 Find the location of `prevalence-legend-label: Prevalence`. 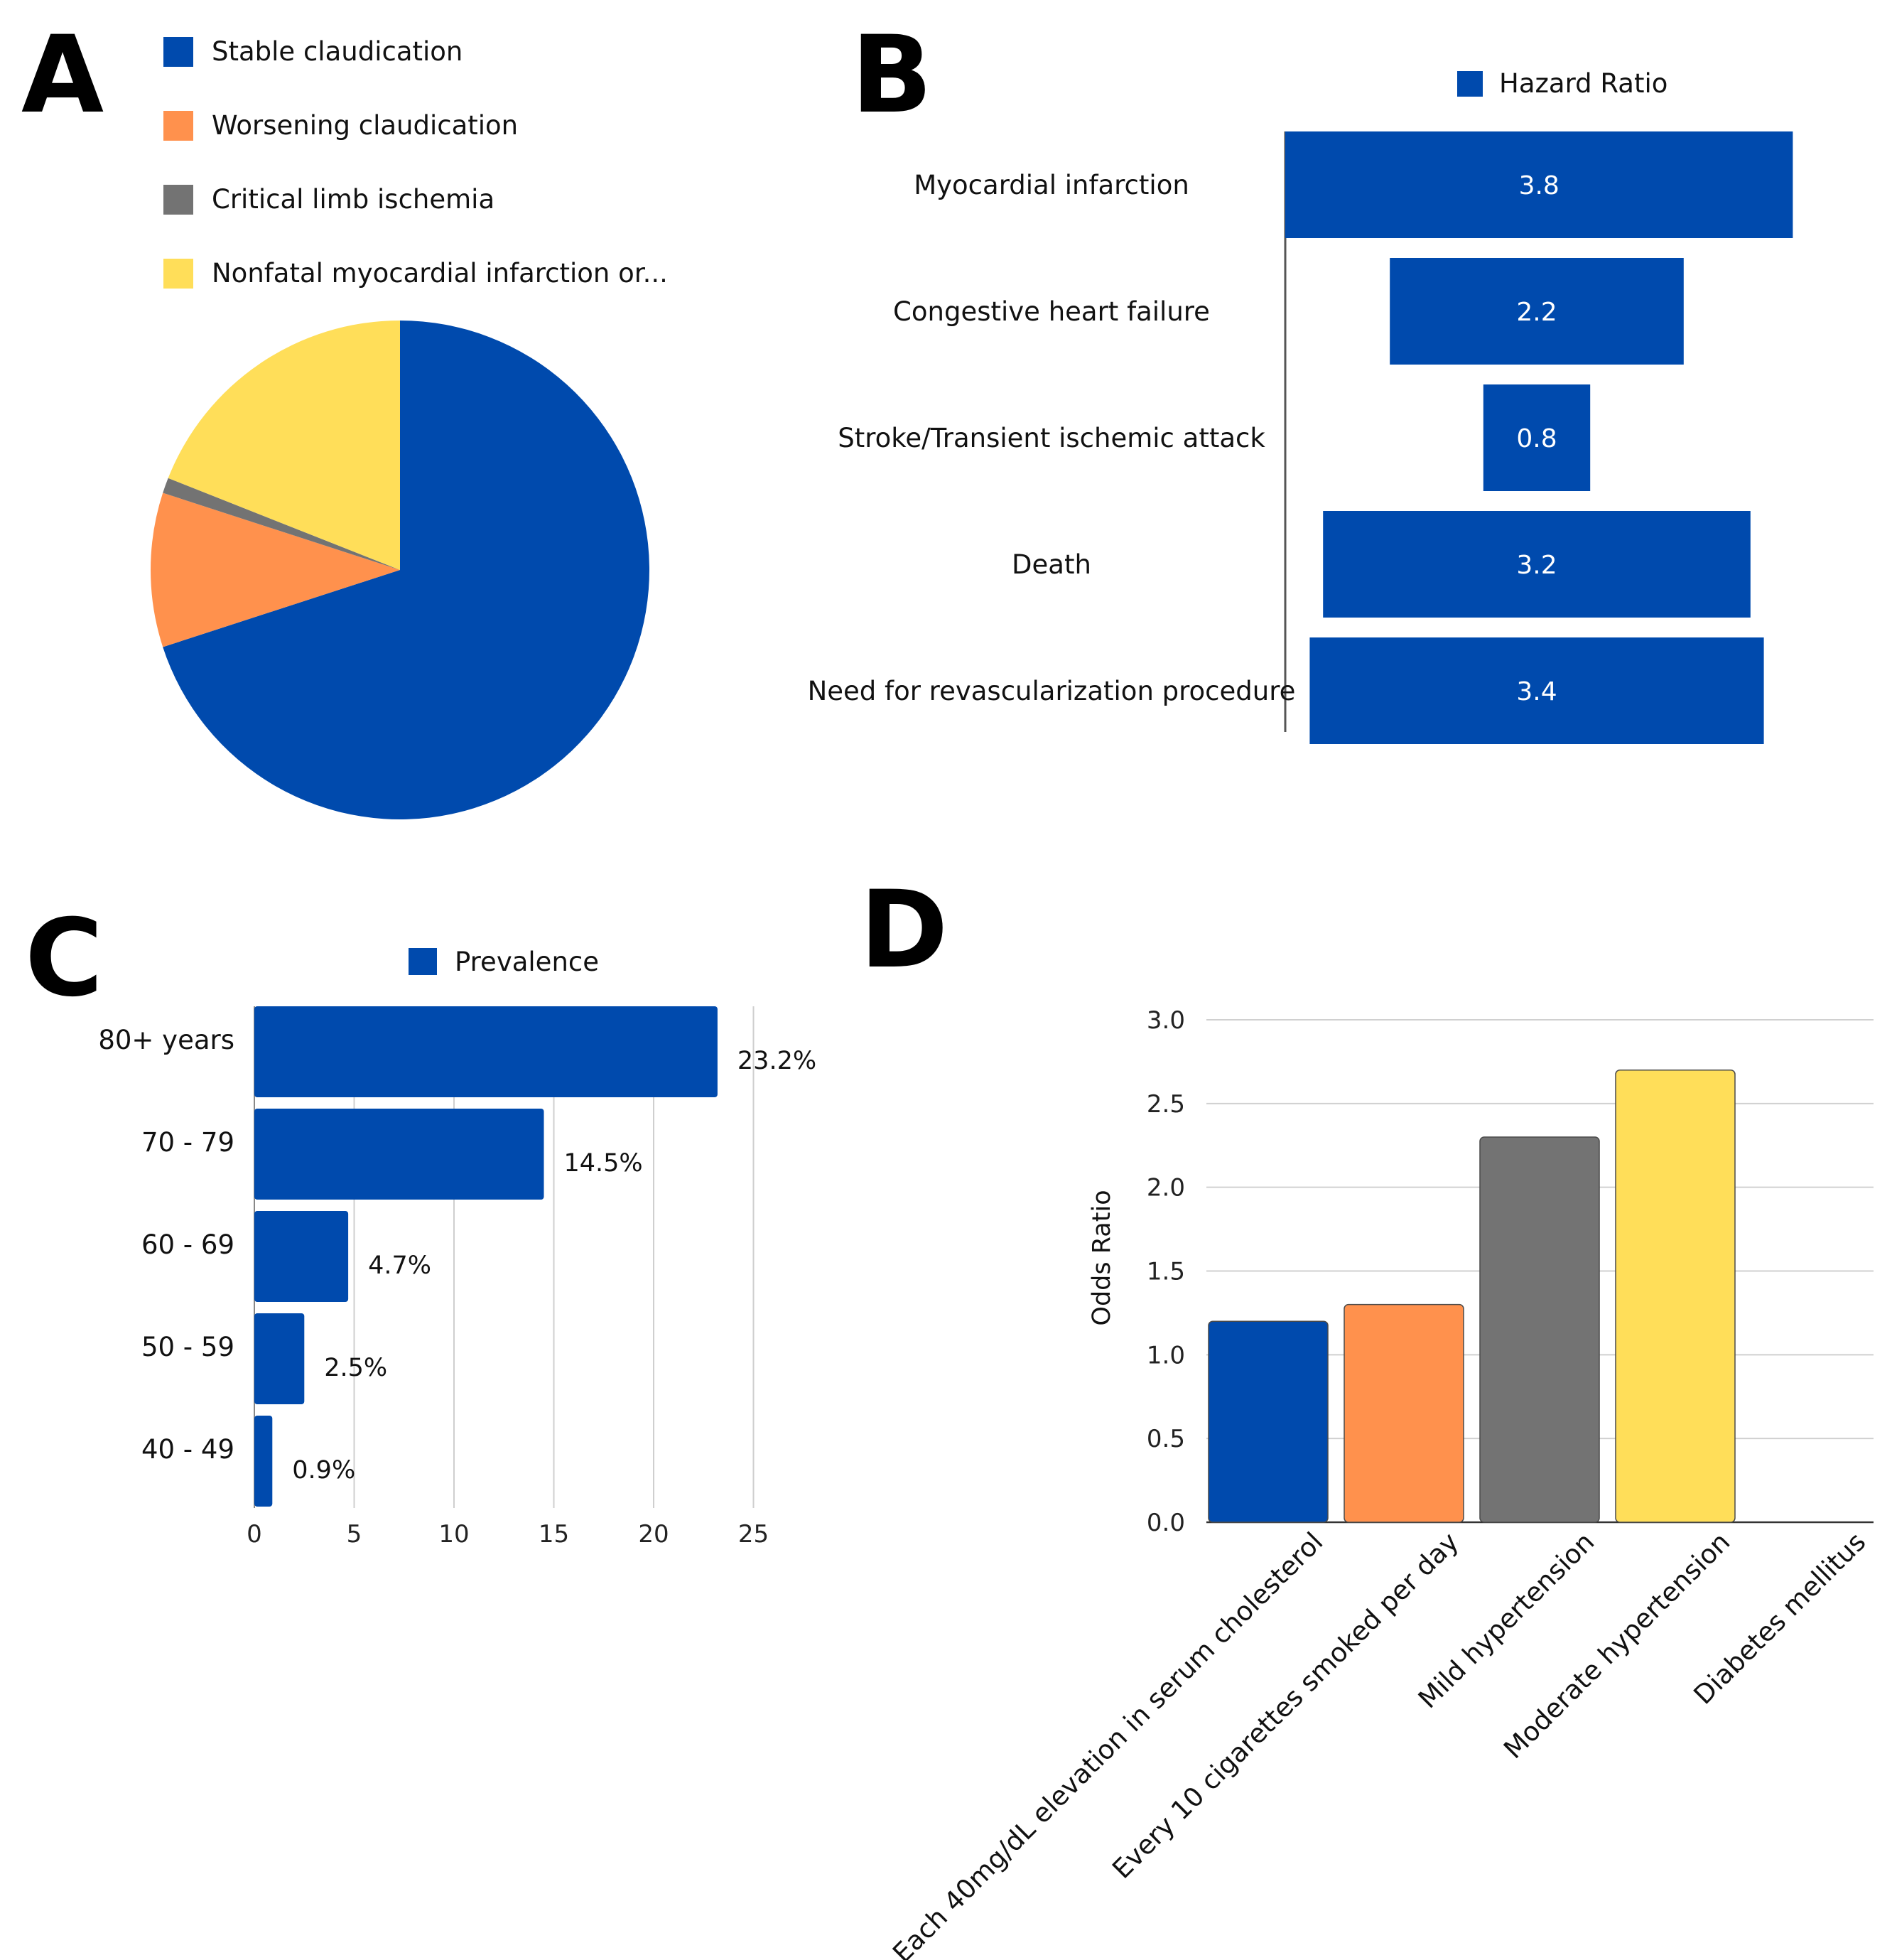

prevalence-legend-label: Prevalence is located at coordinates (527, 962).